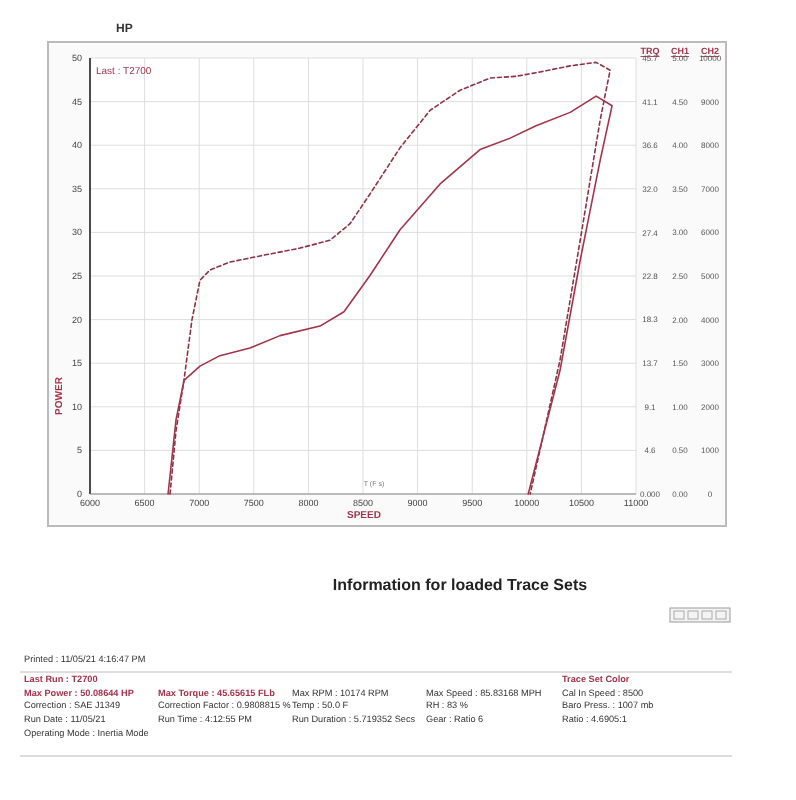  Describe the element at coordinates (460, 585) in the screenshot. I see `text: Information for loaded Trace Sets` at that location.